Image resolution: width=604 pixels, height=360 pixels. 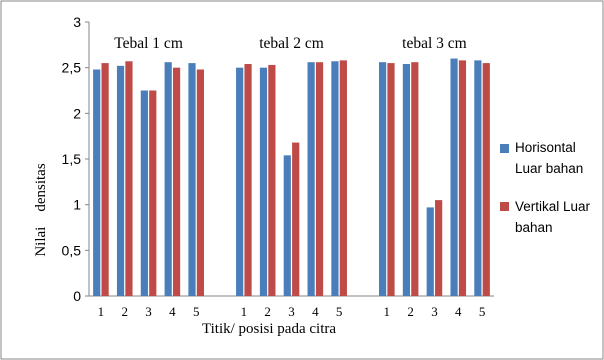 What do you see at coordinates (77, 113) in the screenshot?
I see `y-tick-label: 2` at bounding box center [77, 113].